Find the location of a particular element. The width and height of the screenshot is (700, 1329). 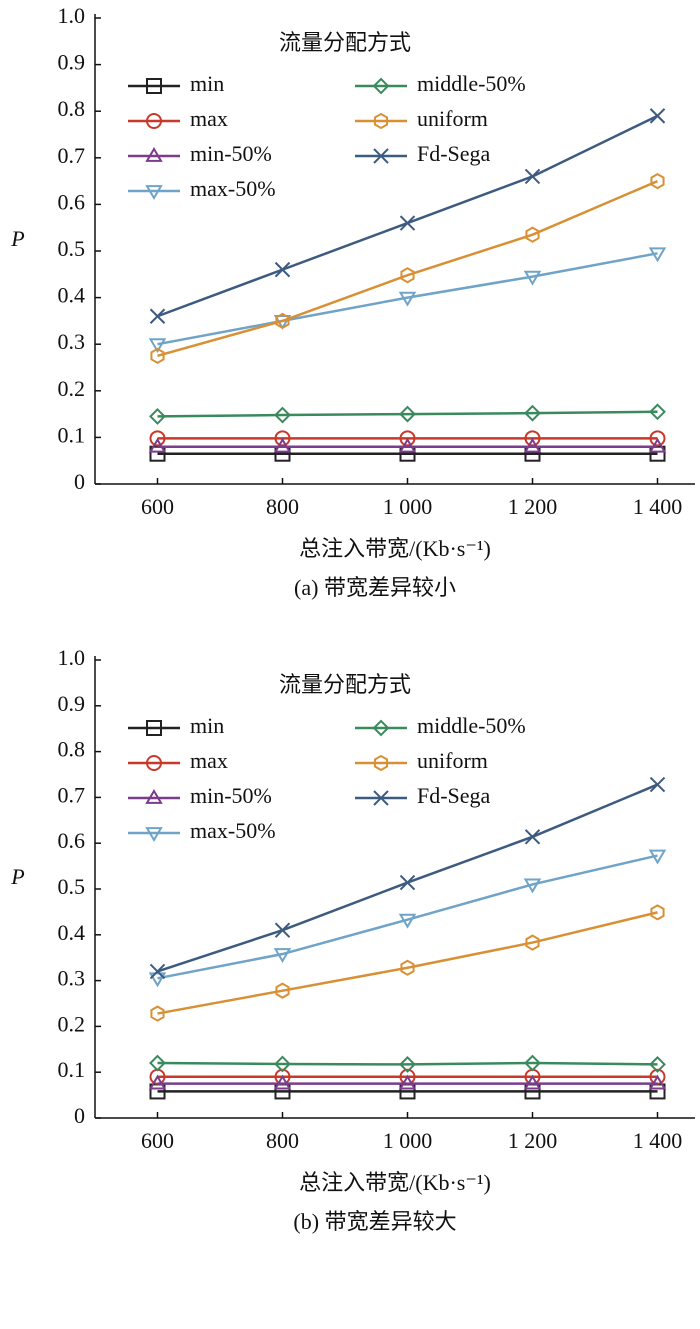

x-tick-label: 600 is located at coordinates (157, 506).